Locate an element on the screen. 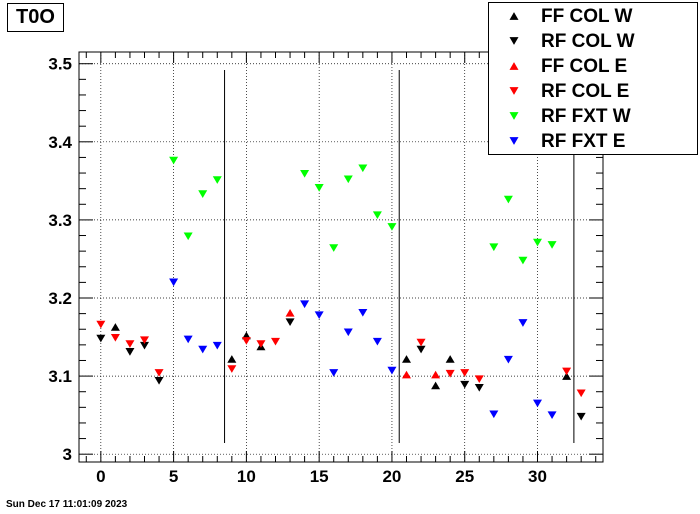  x-tick-labels: 0 5 10 15 20 25 30 is located at coordinates (321, 476).